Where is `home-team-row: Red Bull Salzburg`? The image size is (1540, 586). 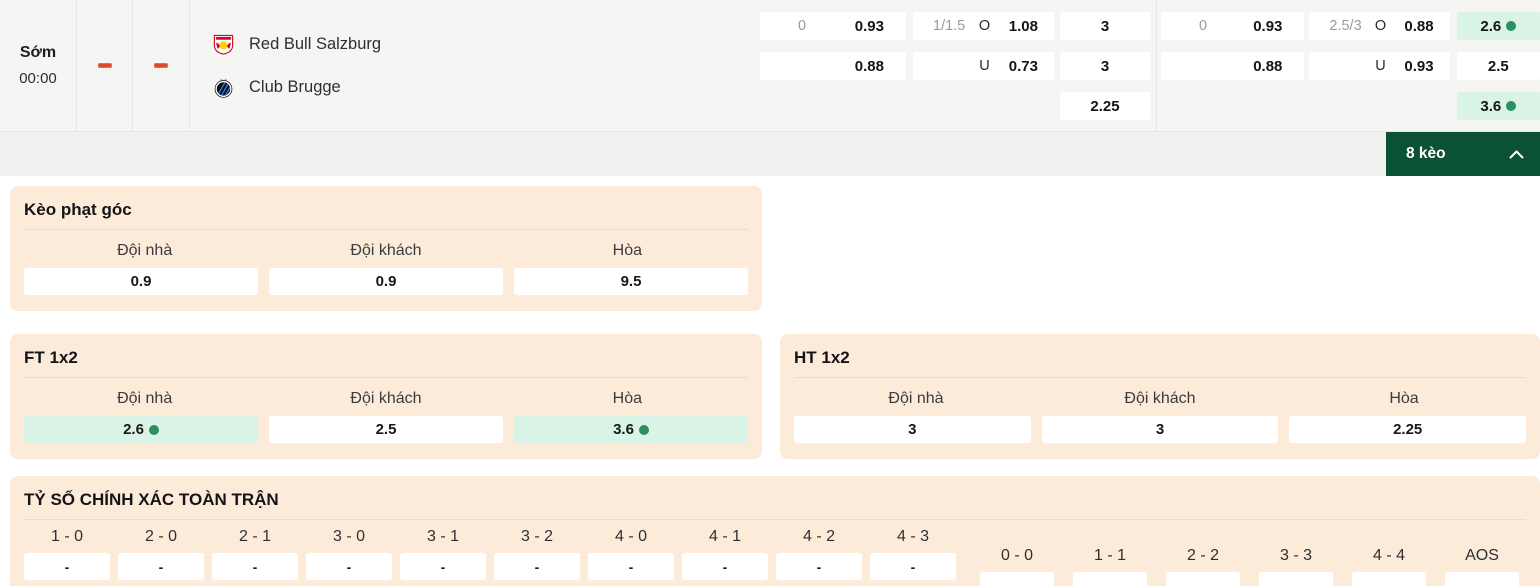
home-team-row: Red Bull Salzburg is located at coordinates (482, 44).